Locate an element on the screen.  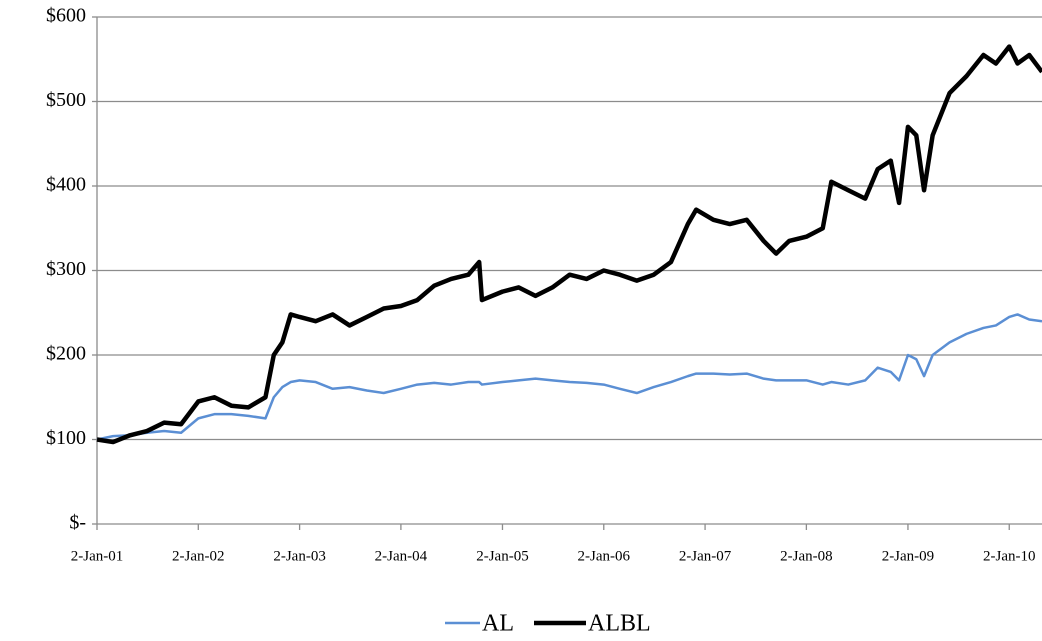
y-tick-label: $- is located at coordinates (77, 523).